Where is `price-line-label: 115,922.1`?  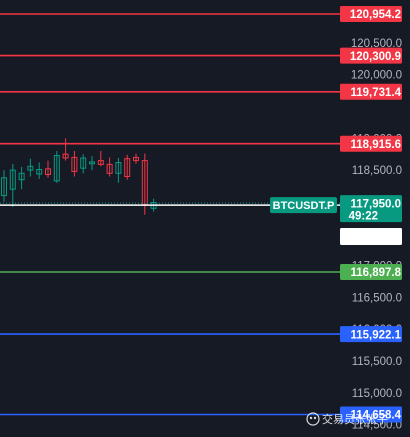 price-line-label: 115,922.1 is located at coordinates (375, 335).